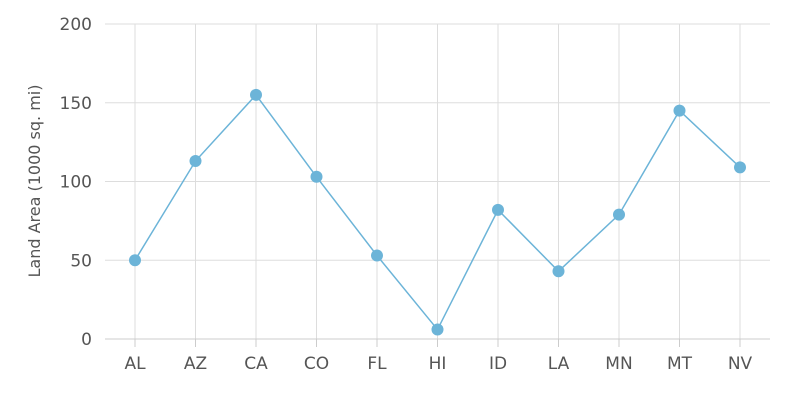 Image resolution: width=800 pixels, height=400 pixels. What do you see at coordinates (437, 329) in the screenshot?
I see `data-point-hi` at bounding box center [437, 329].